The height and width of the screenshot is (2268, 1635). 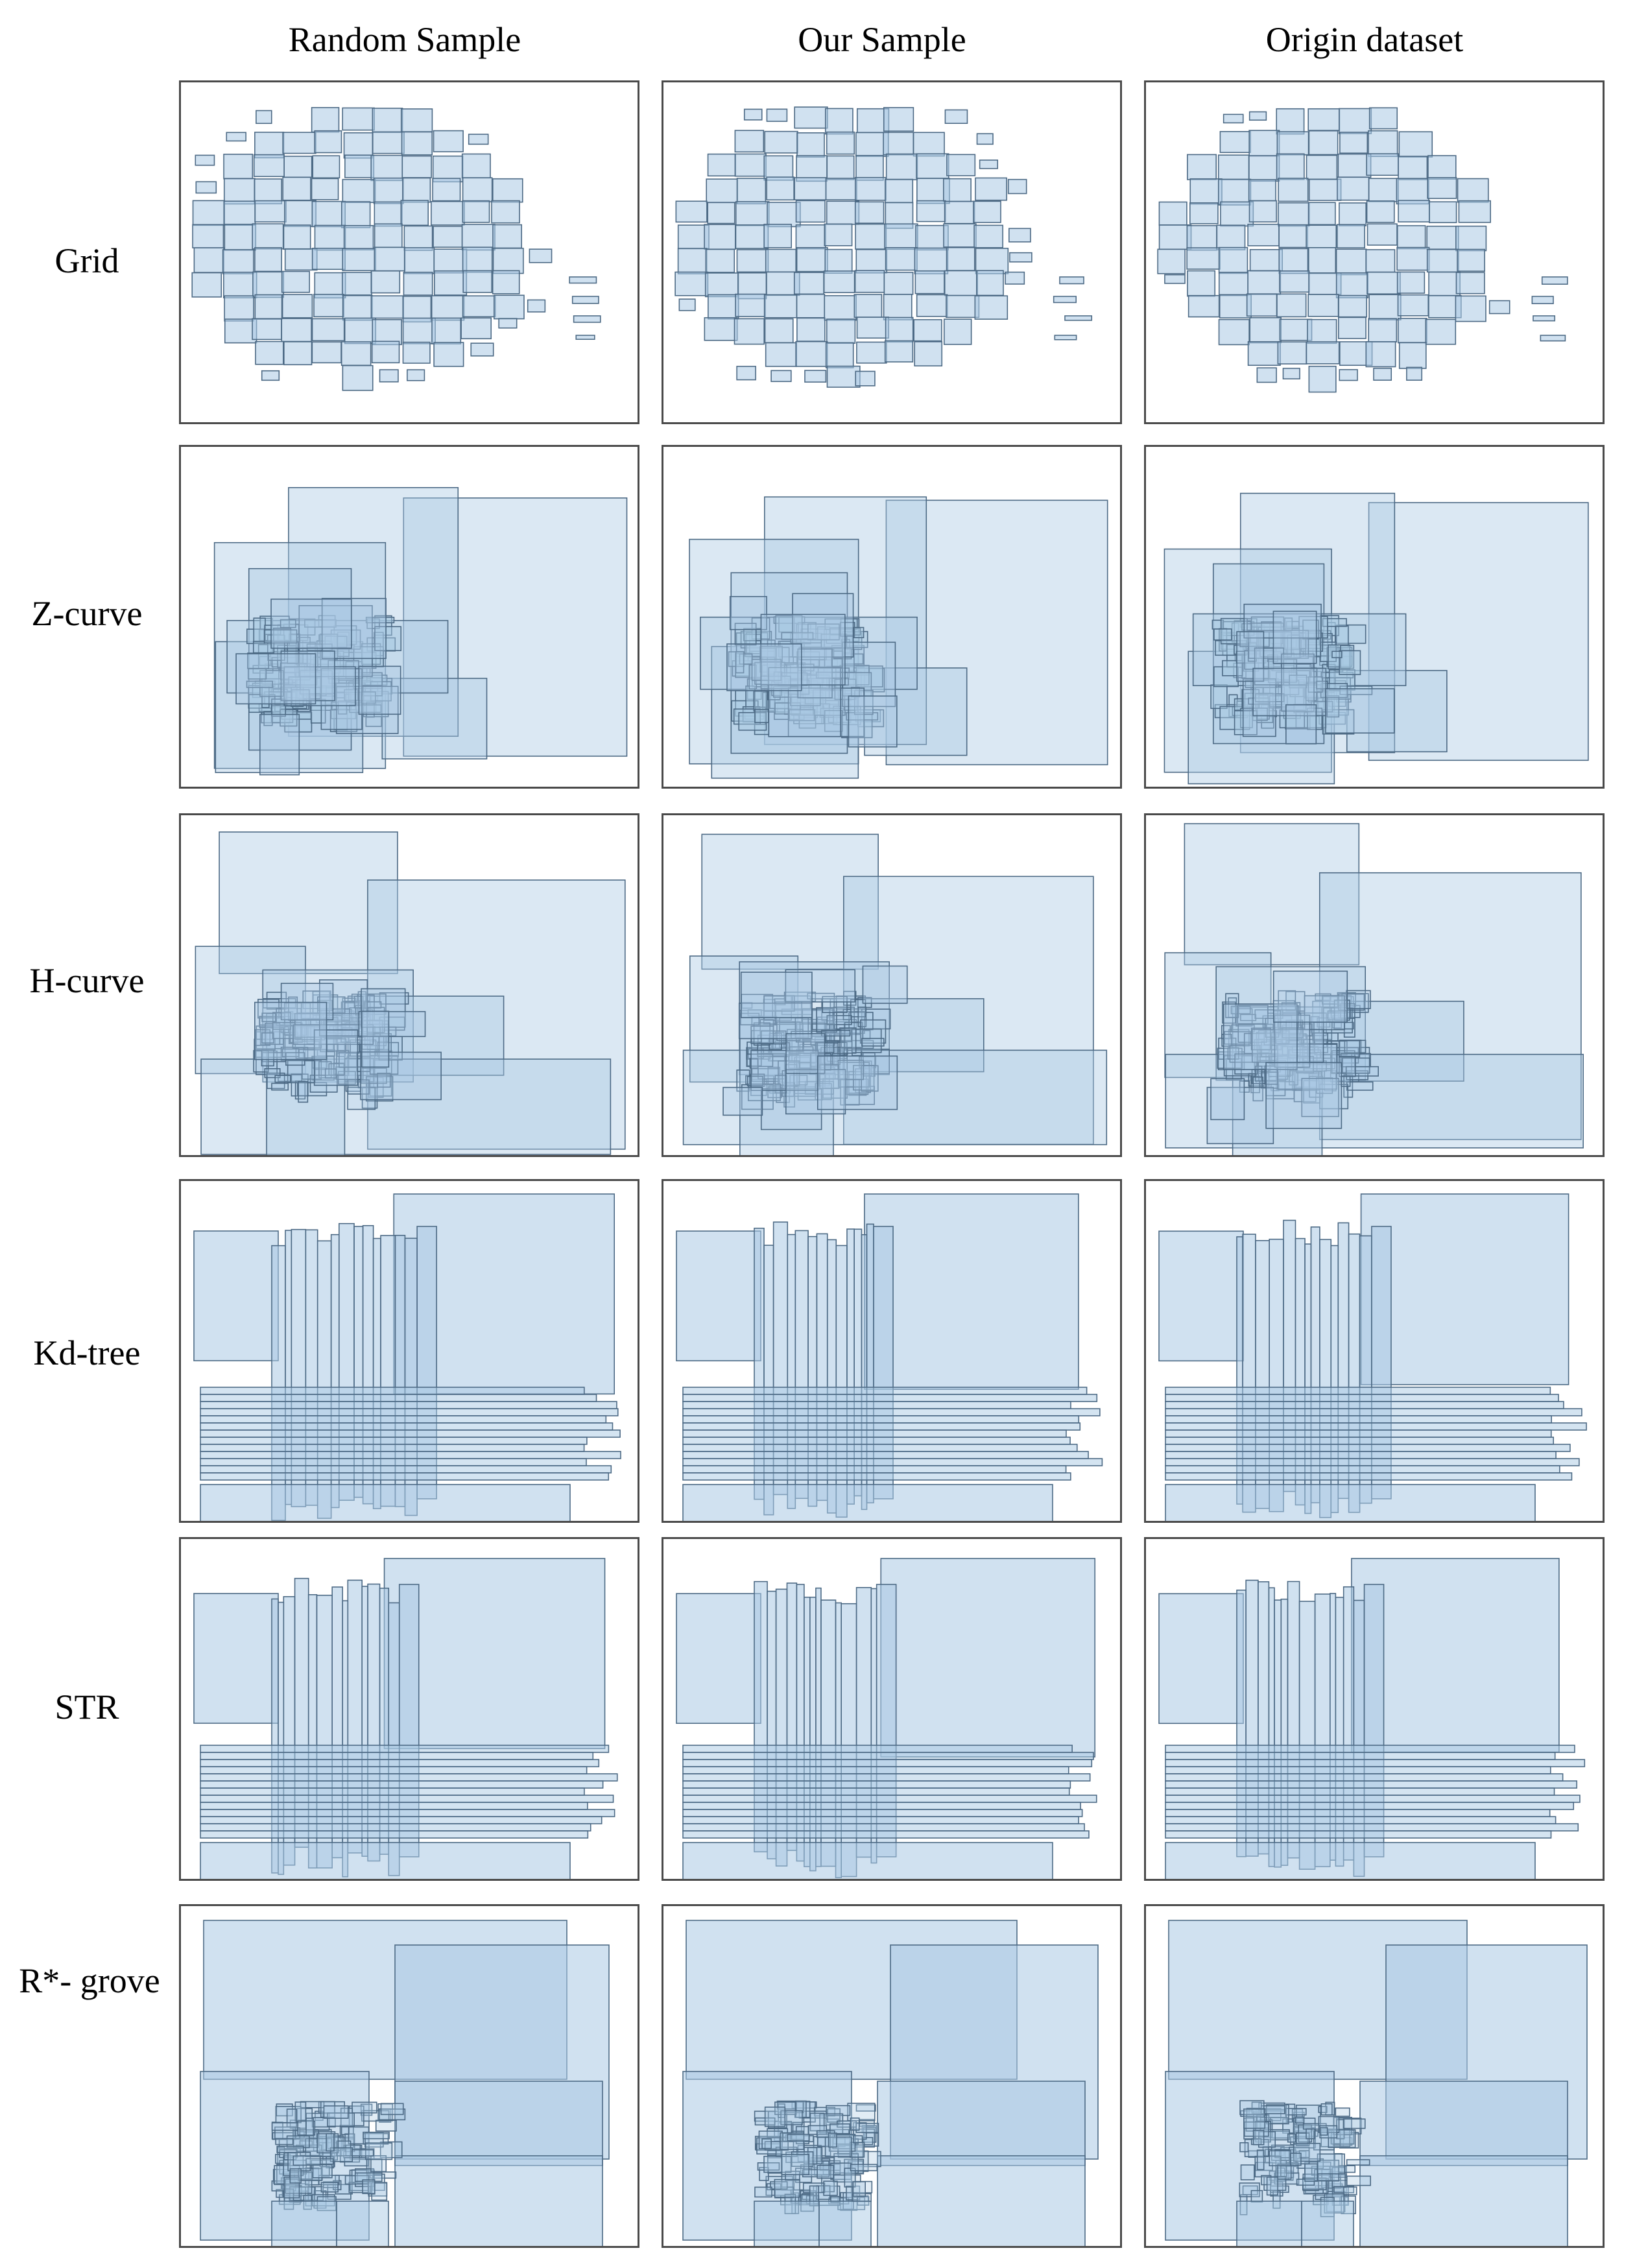 What do you see at coordinates (86, 260) in the screenshot?
I see `row-label-grid: Grid` at bounding box center [86, 260].